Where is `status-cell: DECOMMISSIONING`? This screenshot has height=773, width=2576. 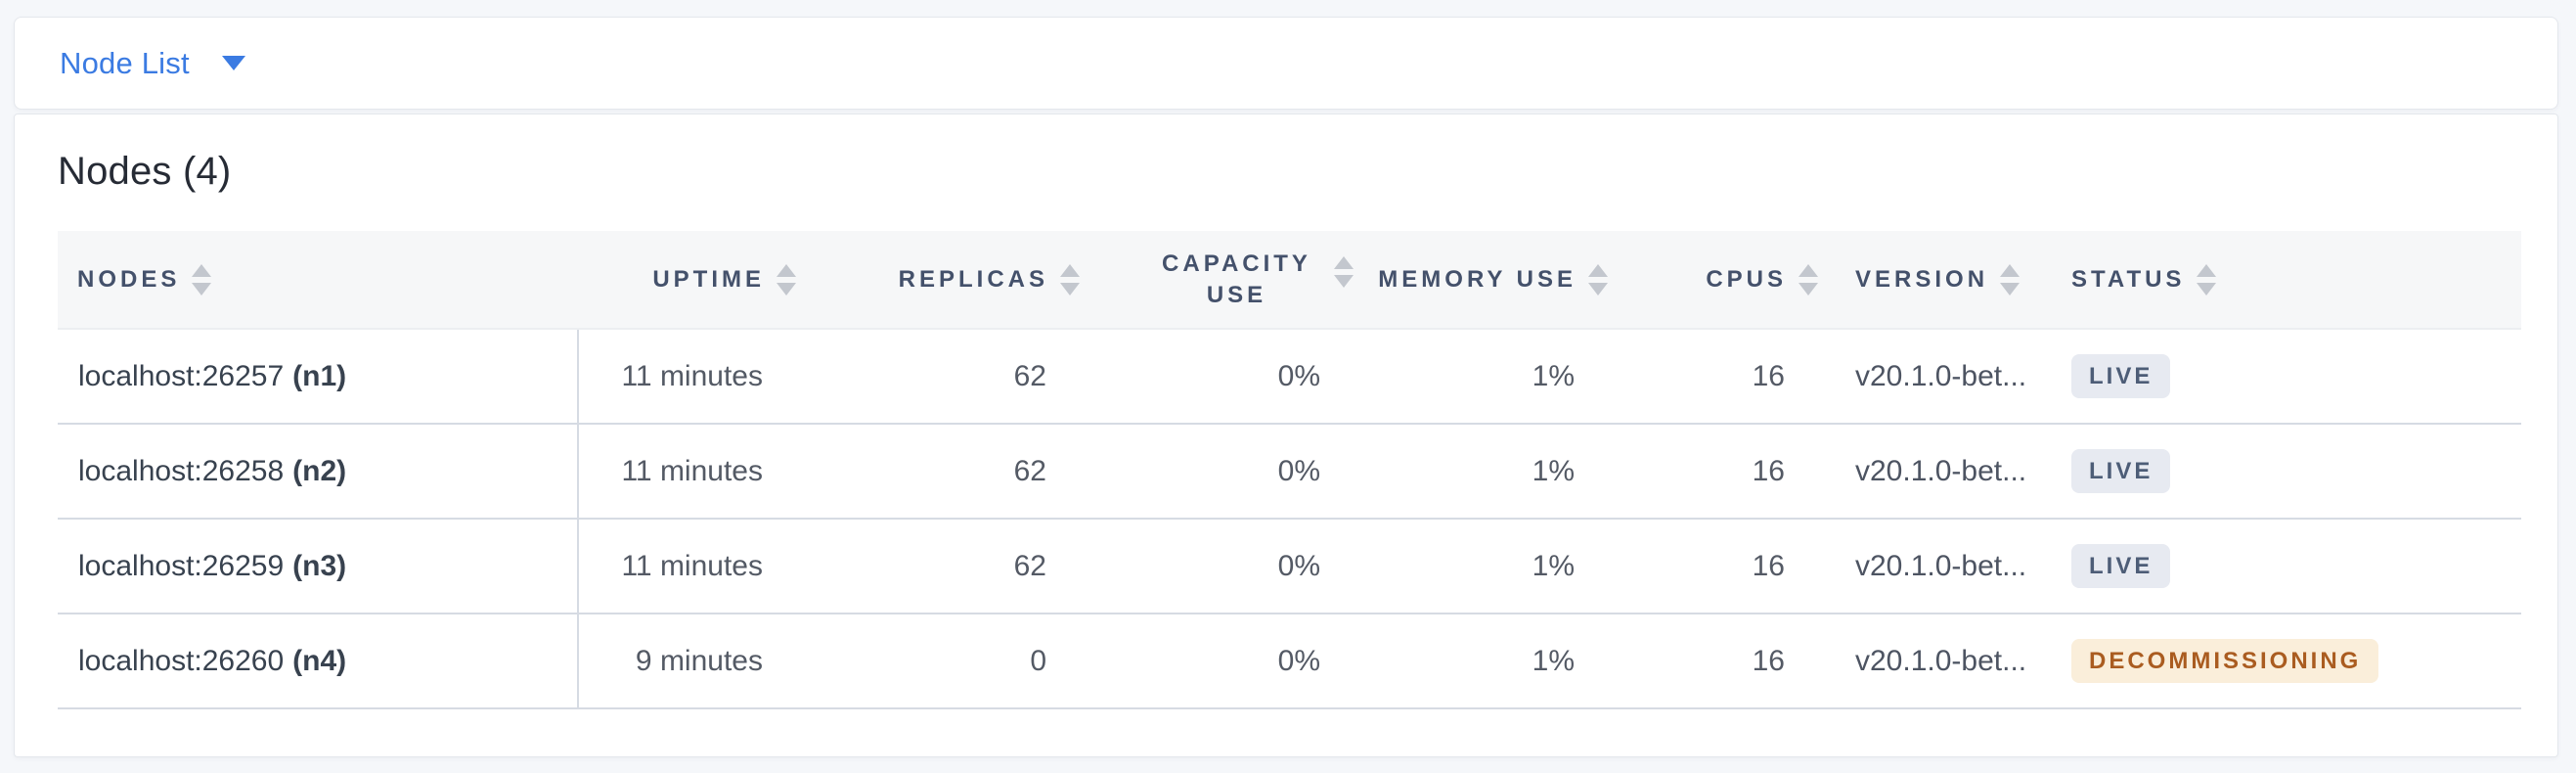
status-cell: DECOMMISSIONING is located at coordinates (2284, 661).